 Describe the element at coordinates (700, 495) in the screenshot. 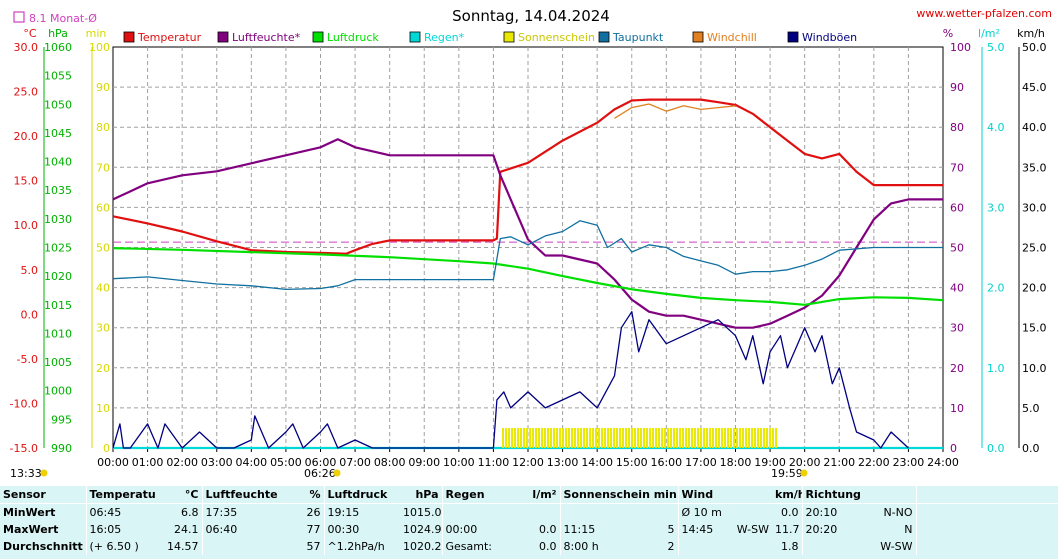

I see `header-wind: Wind` at that location.